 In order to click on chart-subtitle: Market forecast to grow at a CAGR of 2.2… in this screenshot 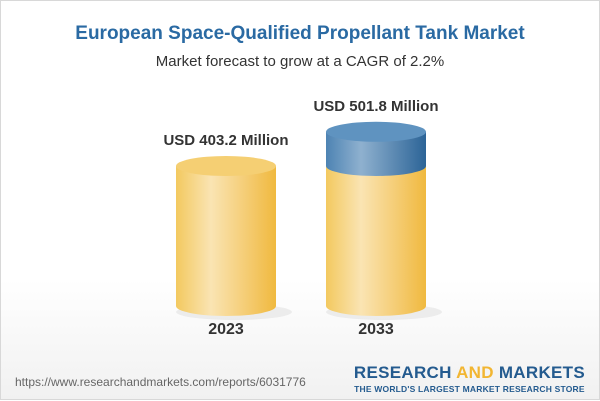, I will do `click(300, 61)`.